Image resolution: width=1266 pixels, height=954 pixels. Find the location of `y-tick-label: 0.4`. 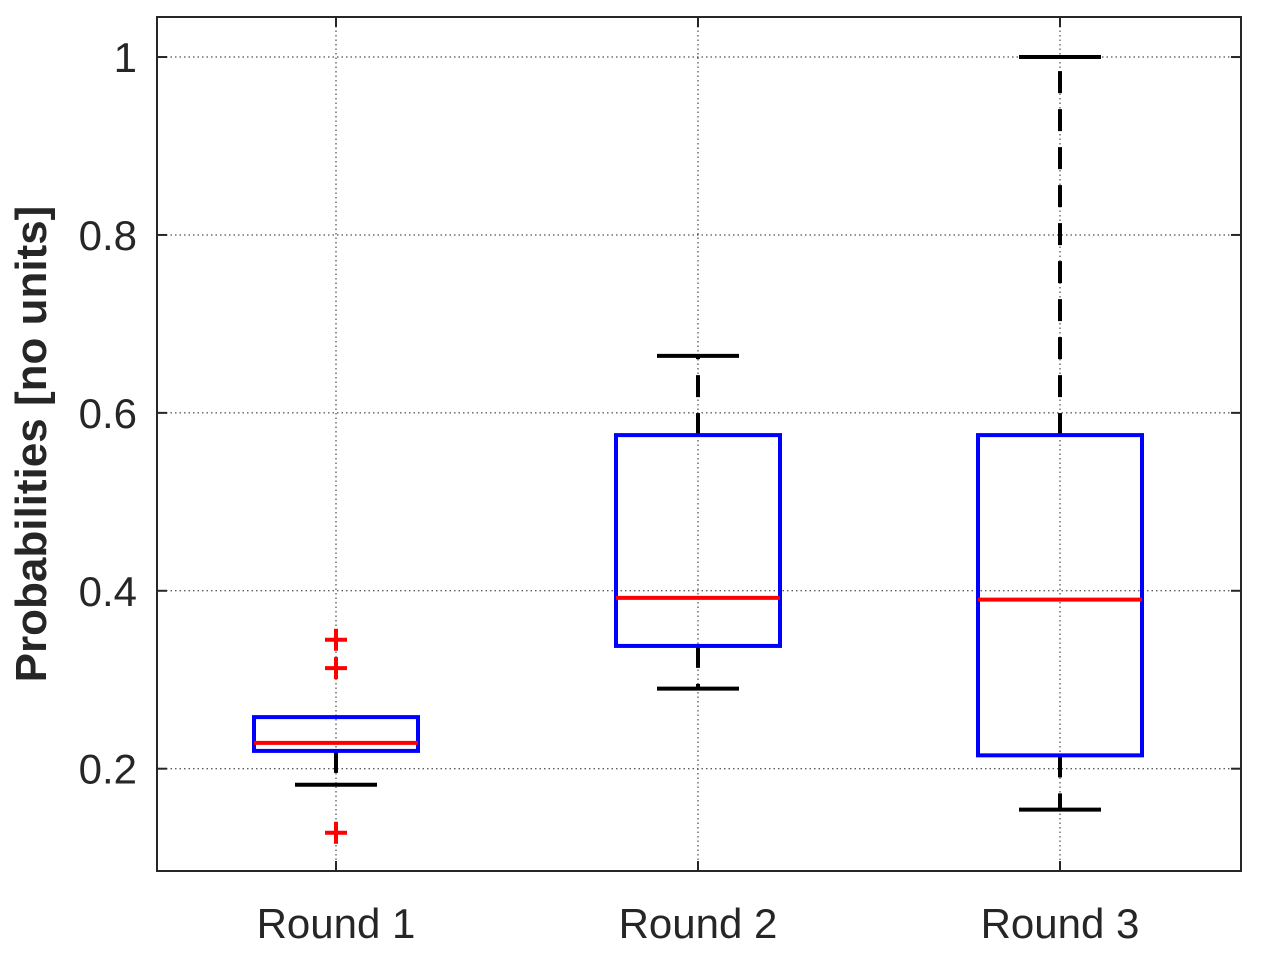

y-tick-label: 0.4 is located at coordinates (108, 591).